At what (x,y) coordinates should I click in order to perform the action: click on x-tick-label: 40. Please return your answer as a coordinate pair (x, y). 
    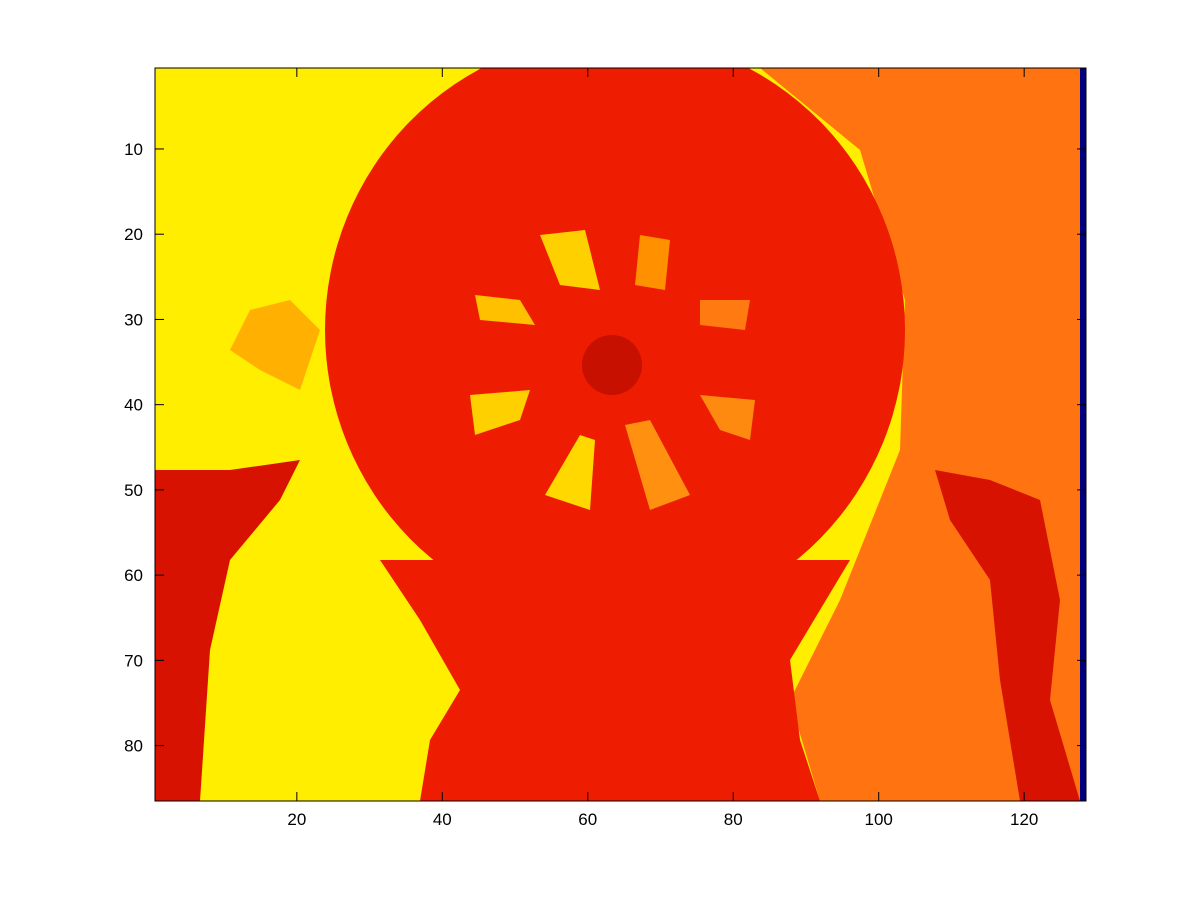
    Looking at the image, I should click on (442, 819).